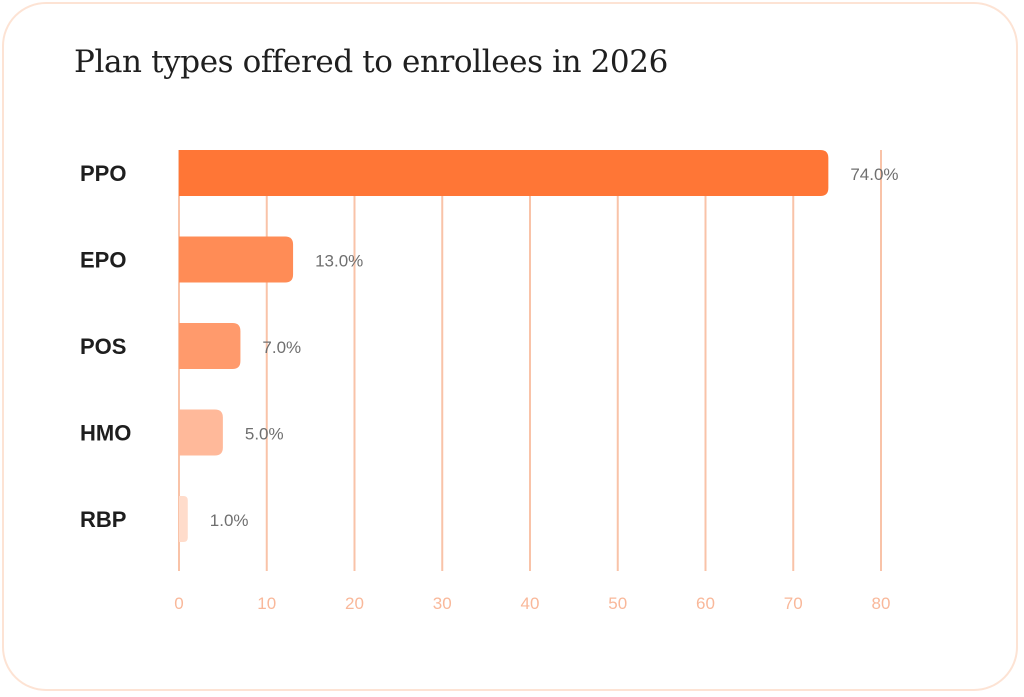 The image size is (1024, 697). Describe the element at coordinates (530, 603) in the screenshot. I see `x-tick-label-40: 40` at that location.